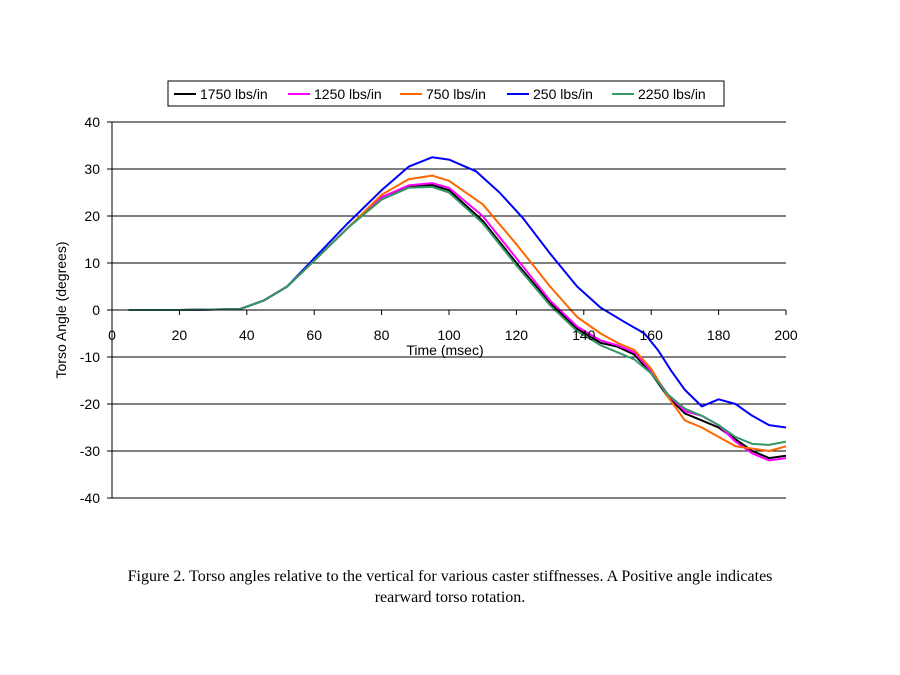 Image resolution: width=900 pixels, height=675 pixels. I want to click on x-tick-label: 180, so click(719, 335).